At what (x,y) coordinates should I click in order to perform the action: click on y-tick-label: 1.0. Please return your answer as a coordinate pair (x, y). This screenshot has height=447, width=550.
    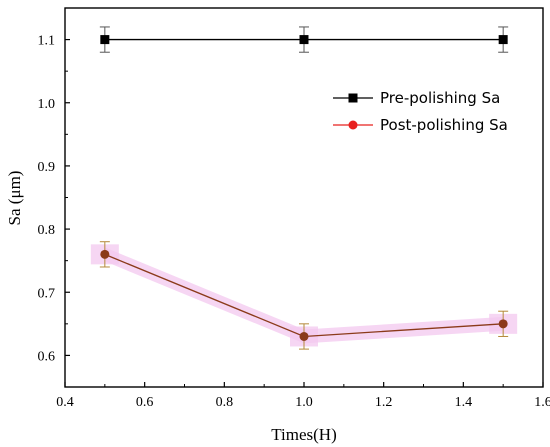
    Looking at the image, I should click on (47, 104).